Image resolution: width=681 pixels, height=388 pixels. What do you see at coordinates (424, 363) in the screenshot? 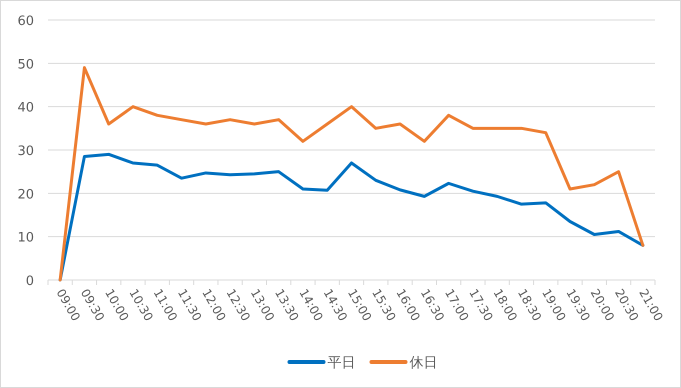
I see `legend-label: 休日` at bounding box center [424, 363].